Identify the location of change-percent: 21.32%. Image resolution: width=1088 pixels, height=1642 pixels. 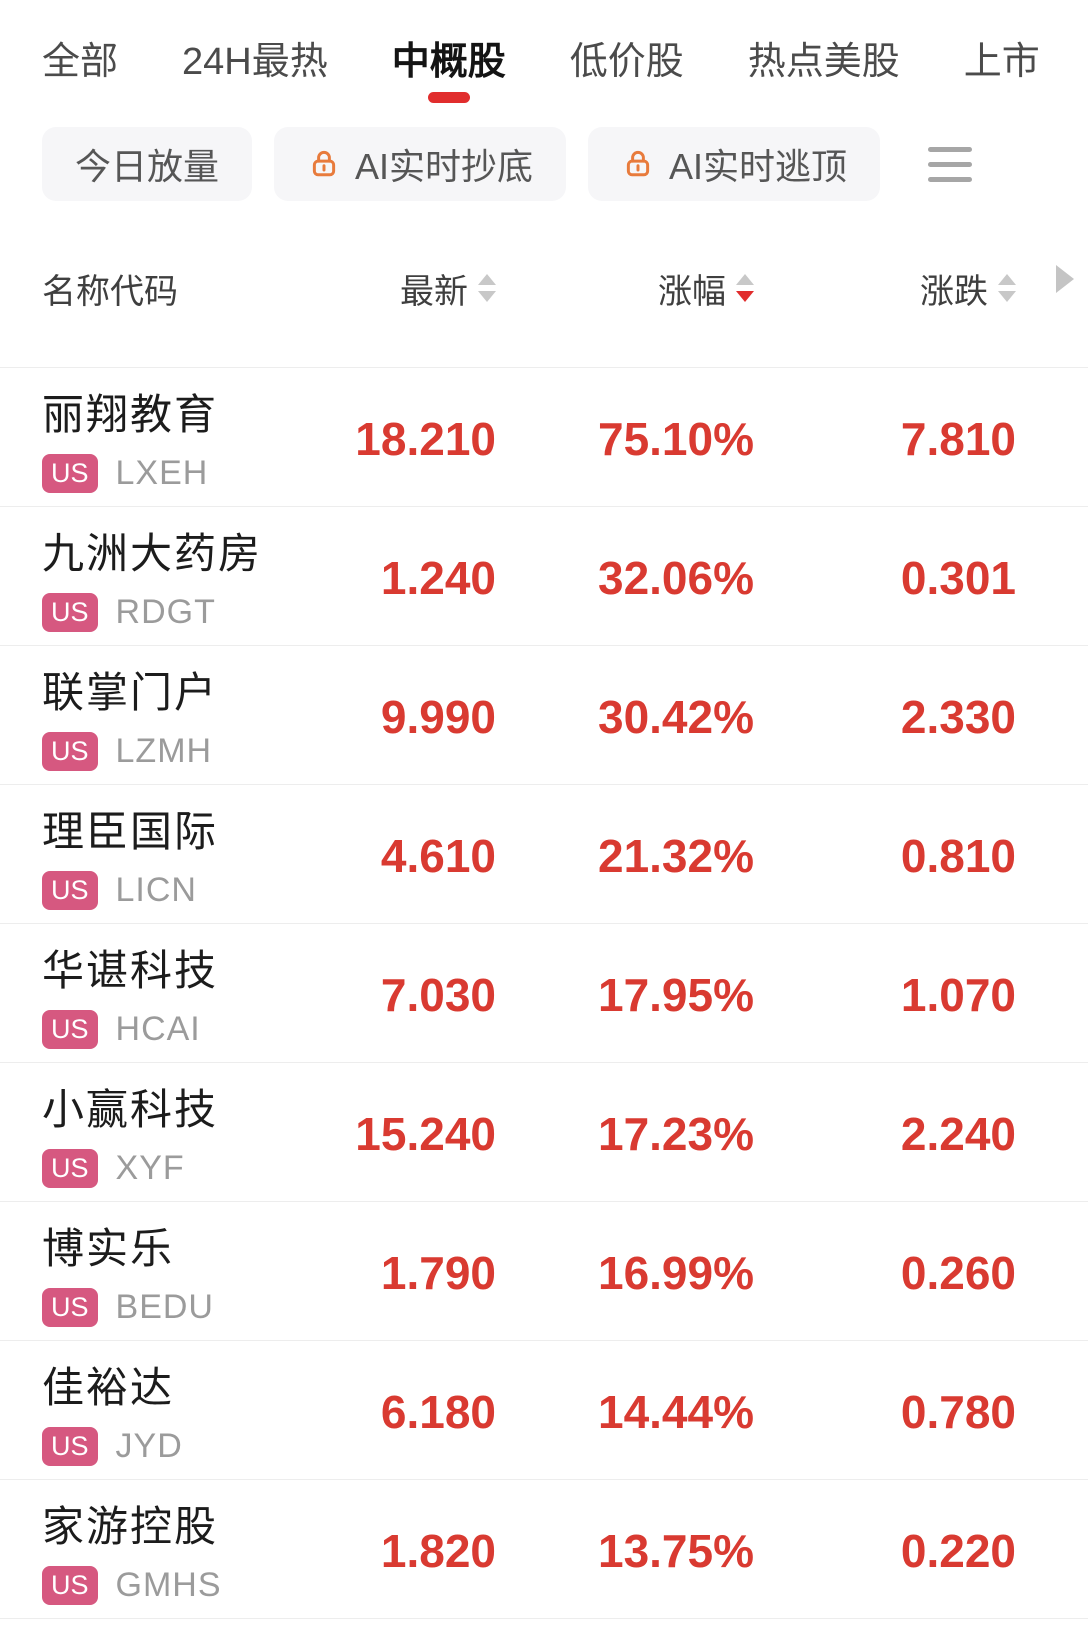
(675, 856).